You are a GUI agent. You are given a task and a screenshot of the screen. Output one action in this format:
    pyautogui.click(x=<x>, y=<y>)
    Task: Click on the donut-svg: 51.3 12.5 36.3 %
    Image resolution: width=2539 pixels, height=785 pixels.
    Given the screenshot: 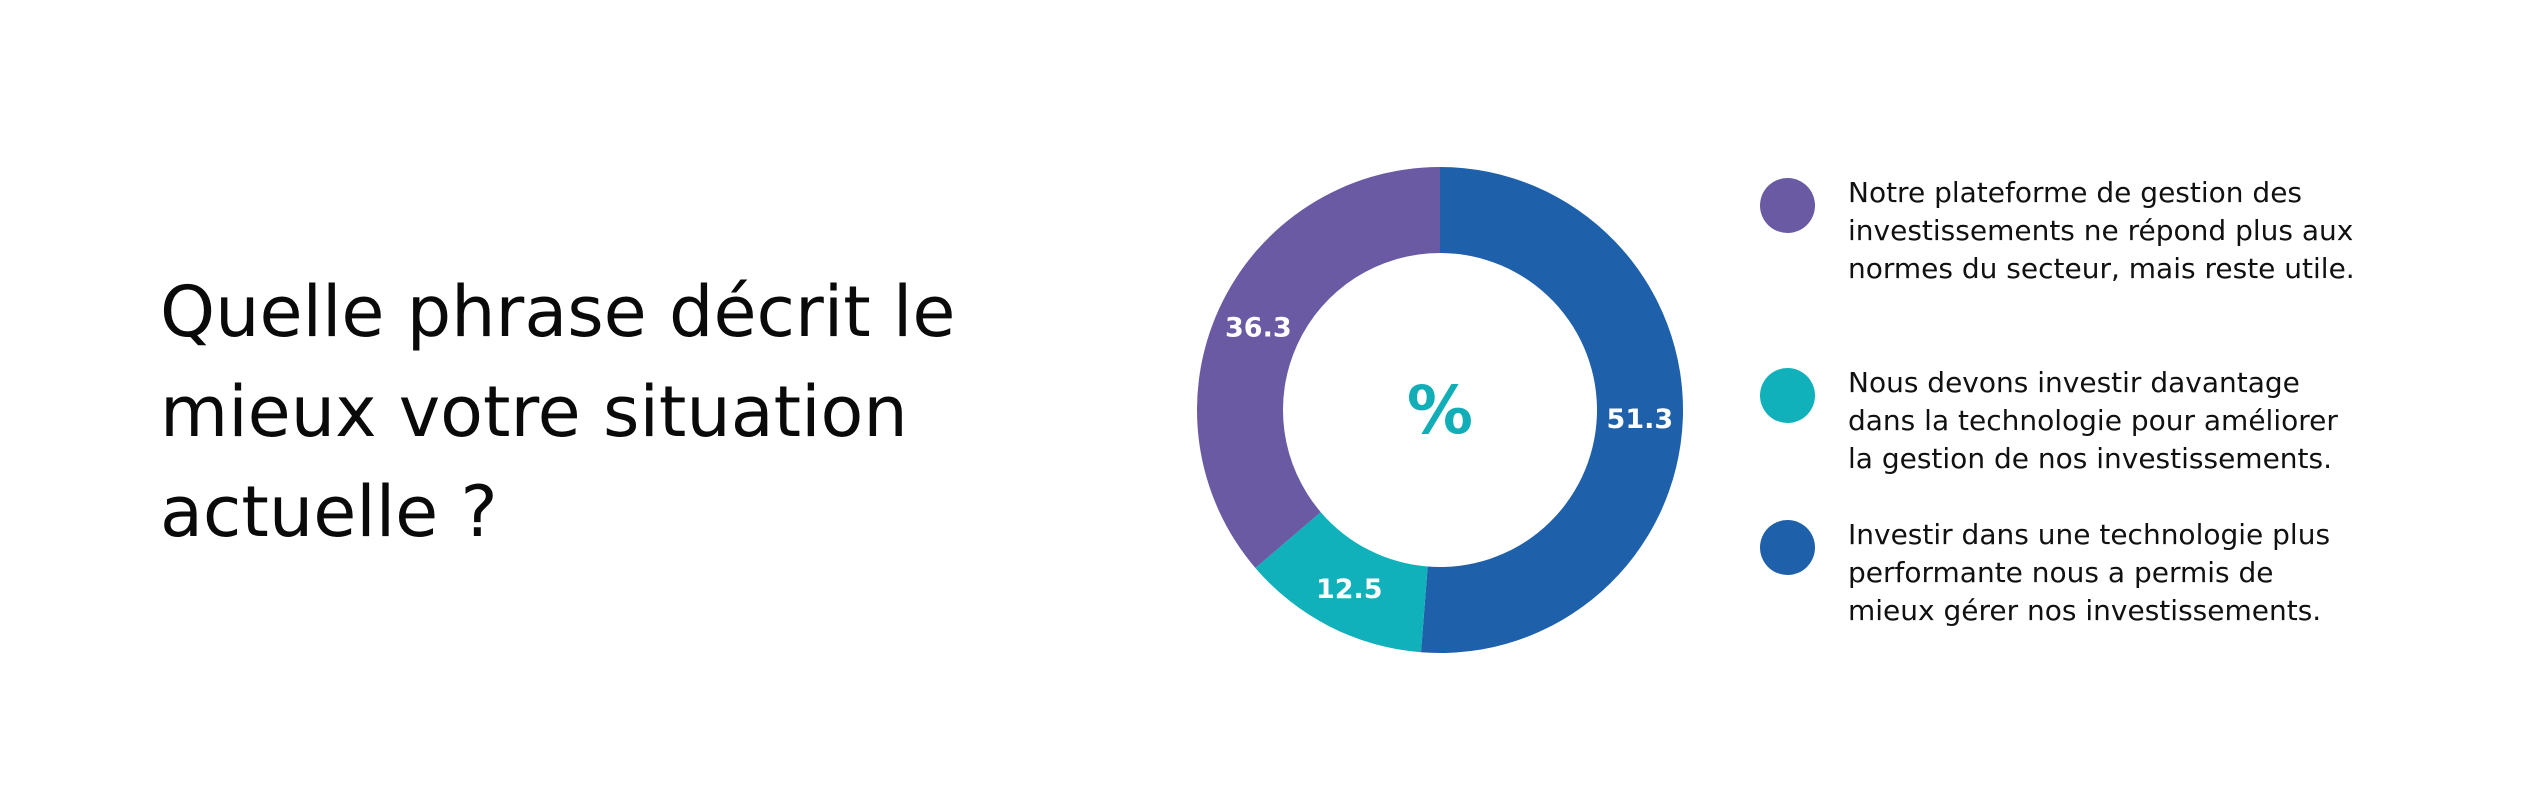 What is the action you would take?
    pyautogui.click(x=1440, y=410)
    